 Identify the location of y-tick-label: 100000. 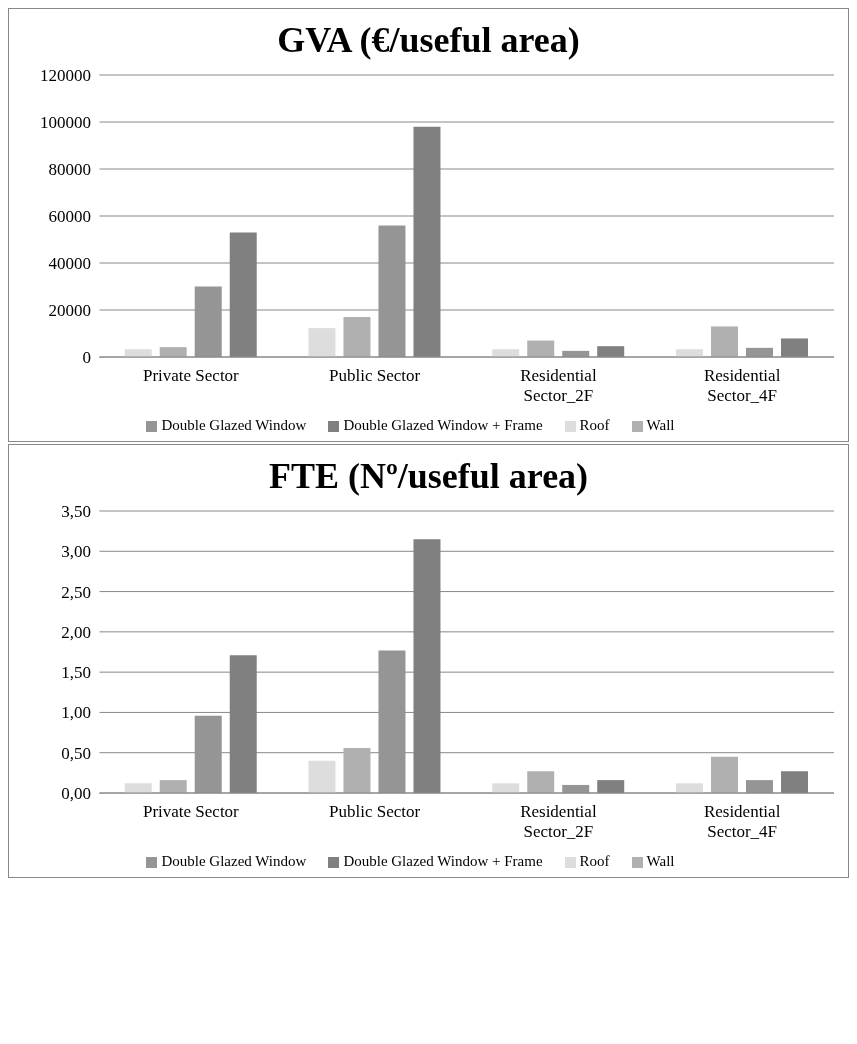
(65, 123).